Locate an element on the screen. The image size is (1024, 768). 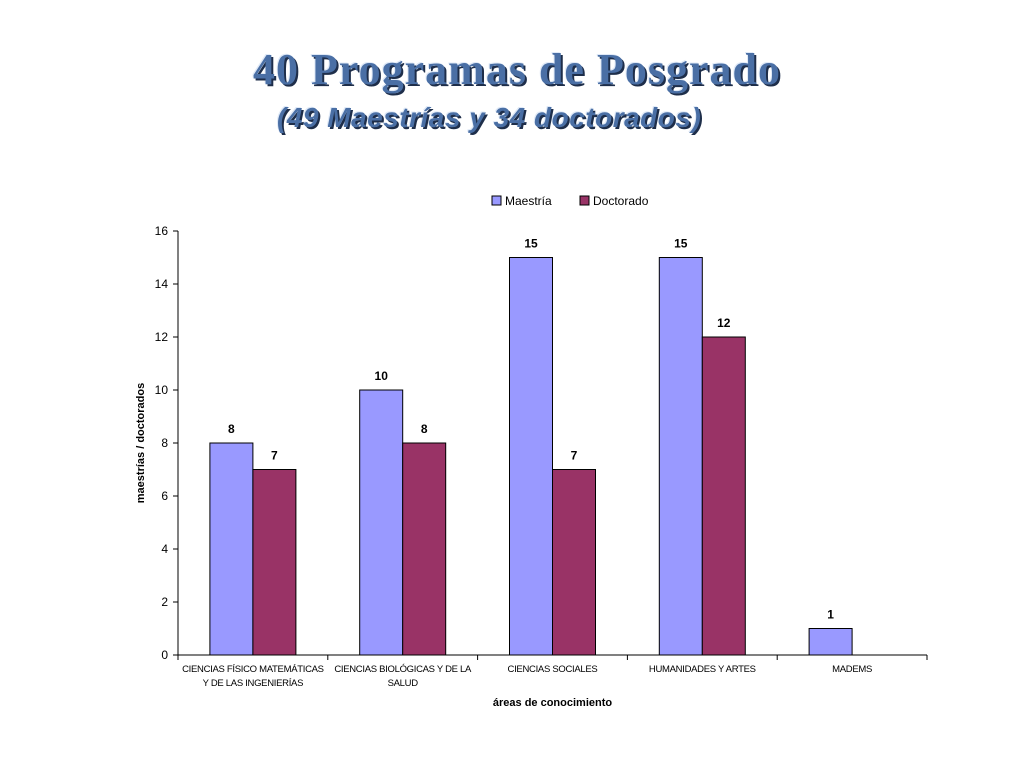
legend-swatch-doctorado is located at coordinates (584, 200).